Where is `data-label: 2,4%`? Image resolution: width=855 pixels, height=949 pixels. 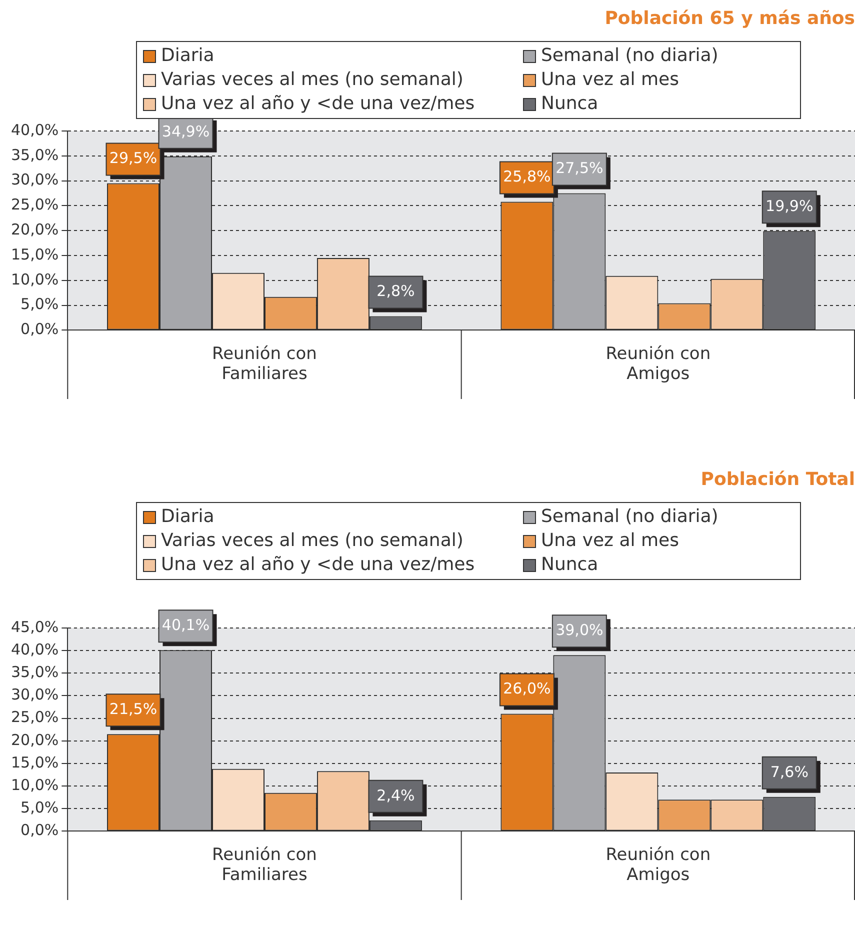
data-label: 2,4% is located at coordinates (395, 795).